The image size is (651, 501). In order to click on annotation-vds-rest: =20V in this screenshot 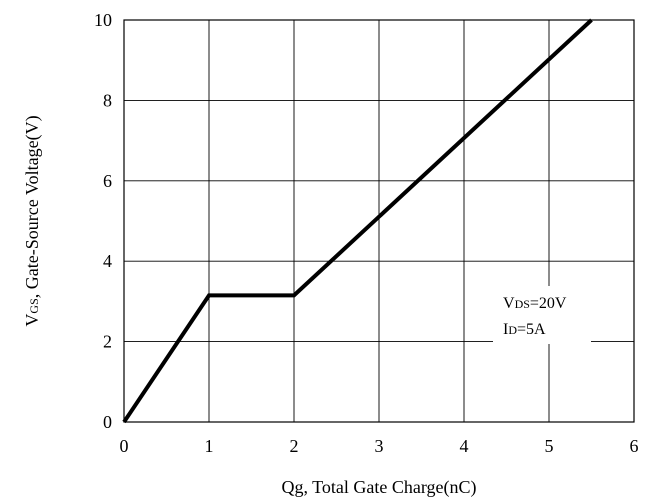, I will do `click(548, 303)`.